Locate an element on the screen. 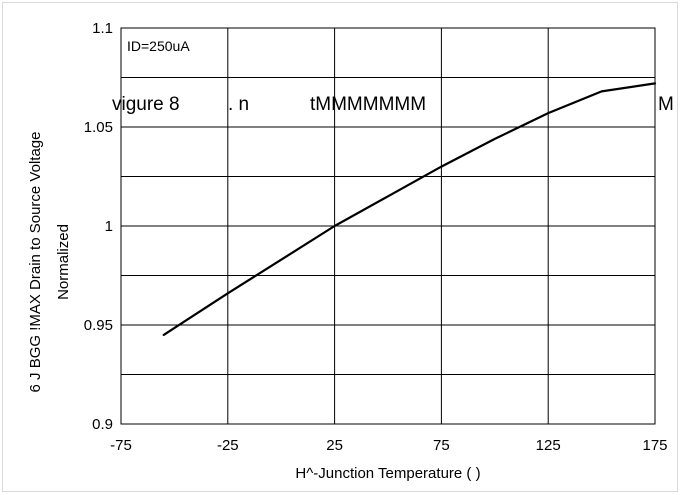 The image size is (681, 495). overlay-text: . n is located at coordinates (238, 104).